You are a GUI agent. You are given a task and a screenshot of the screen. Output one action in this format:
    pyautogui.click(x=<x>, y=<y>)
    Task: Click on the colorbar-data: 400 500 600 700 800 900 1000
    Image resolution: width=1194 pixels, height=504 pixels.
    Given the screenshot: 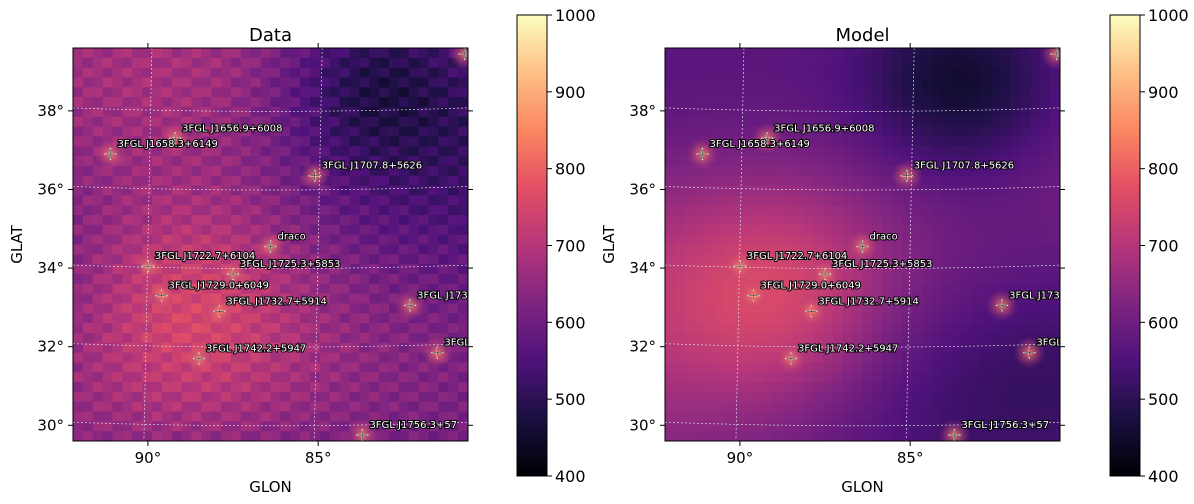 What is the action you would take?
    pyautogui.click(x=556, y=246)
    